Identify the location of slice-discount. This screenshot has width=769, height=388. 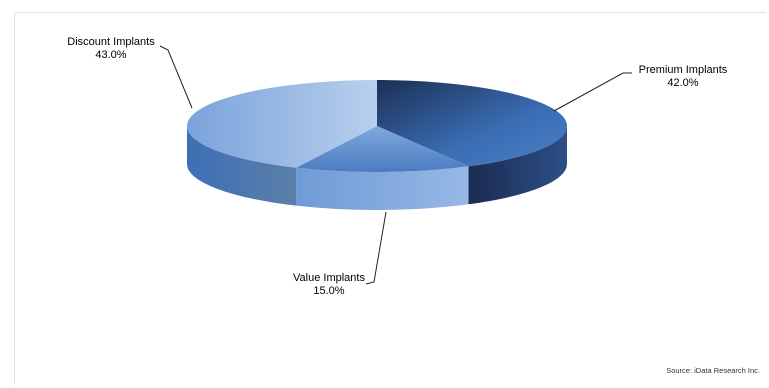
(282, 124).